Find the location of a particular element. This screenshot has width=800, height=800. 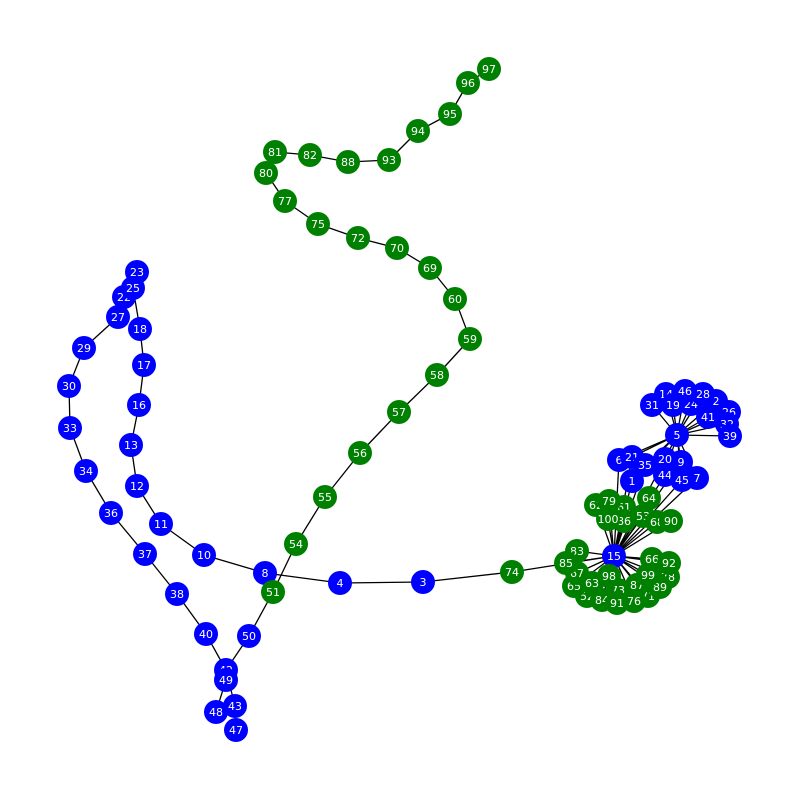

node-label: 86 is located at coordinates (624, 521).